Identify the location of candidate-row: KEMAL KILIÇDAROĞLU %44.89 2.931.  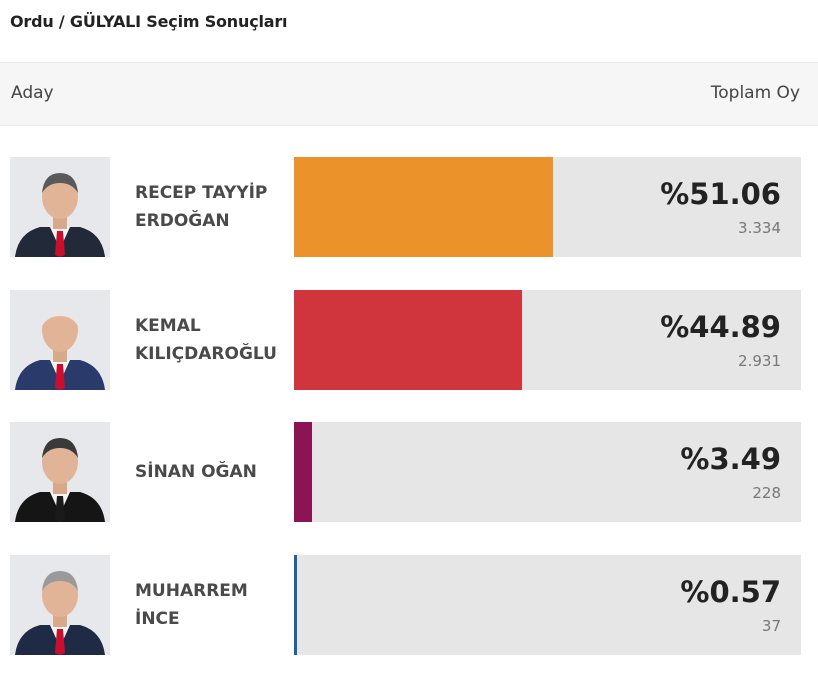
(409, 340).